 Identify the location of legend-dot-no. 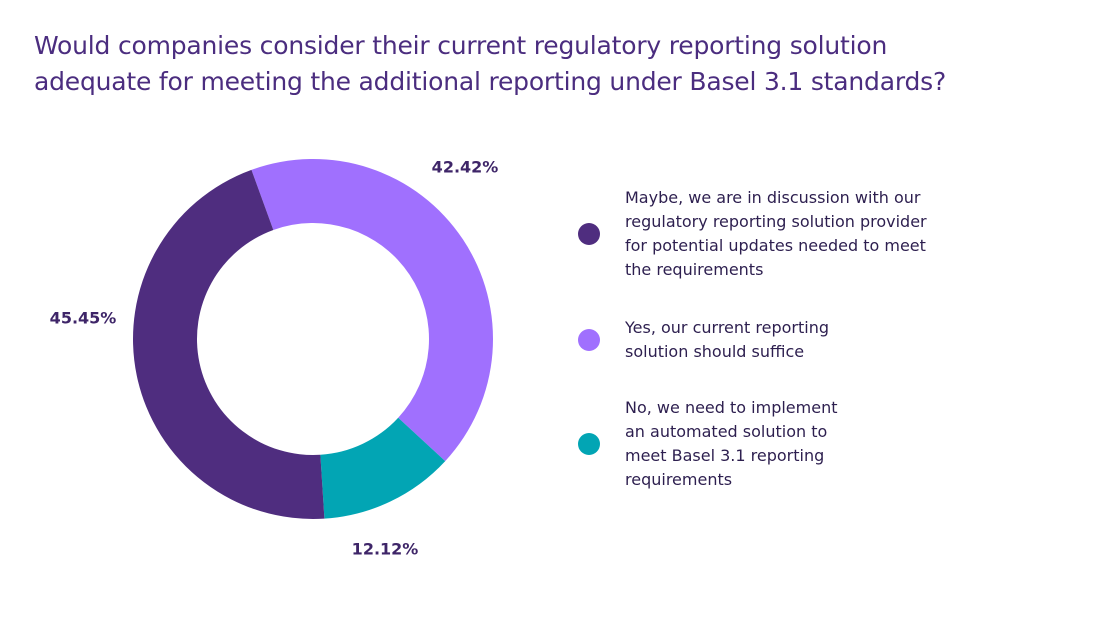
(589, 444).